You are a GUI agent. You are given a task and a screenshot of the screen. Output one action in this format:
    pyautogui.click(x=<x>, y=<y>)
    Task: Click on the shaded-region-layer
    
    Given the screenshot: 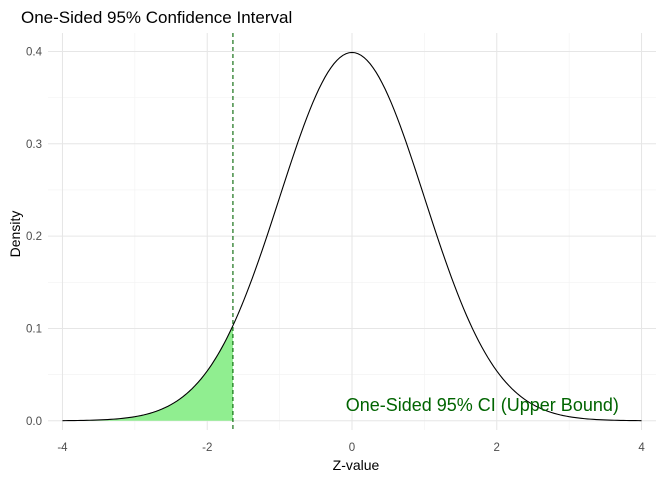 What is the action you would take?
    pyautogui.click(x=147, y=373)
    